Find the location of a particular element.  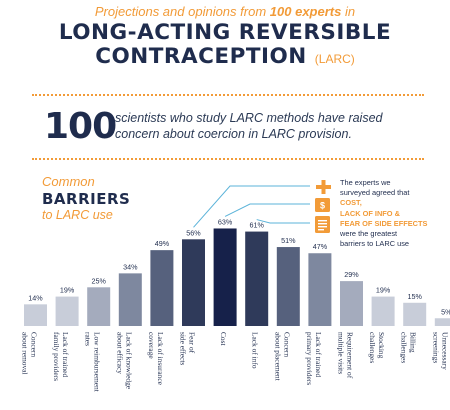

title-main: CONTRACEPTION is located at coordinates (201, 56).